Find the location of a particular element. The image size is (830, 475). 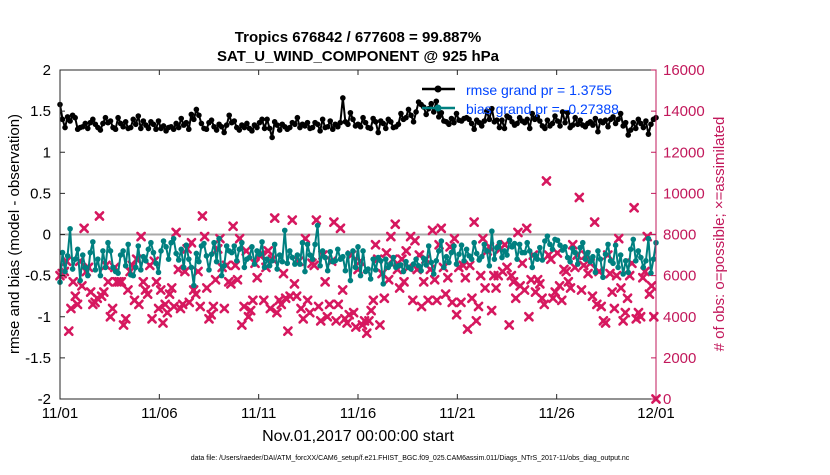

x-tick-label: 11/26 is located at coordinates (556, 413).